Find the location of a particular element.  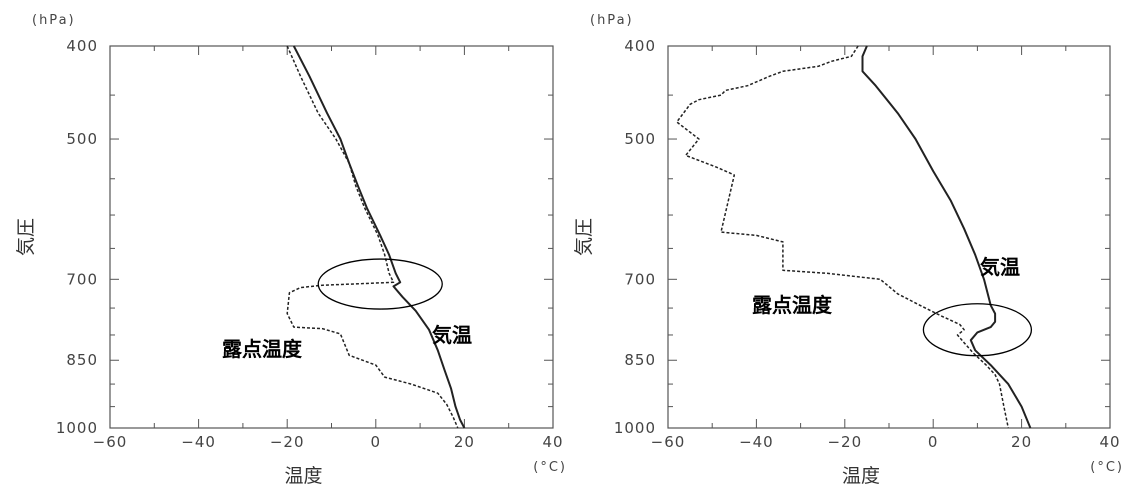

dewpoint-line is located at coordinates (372, 237).